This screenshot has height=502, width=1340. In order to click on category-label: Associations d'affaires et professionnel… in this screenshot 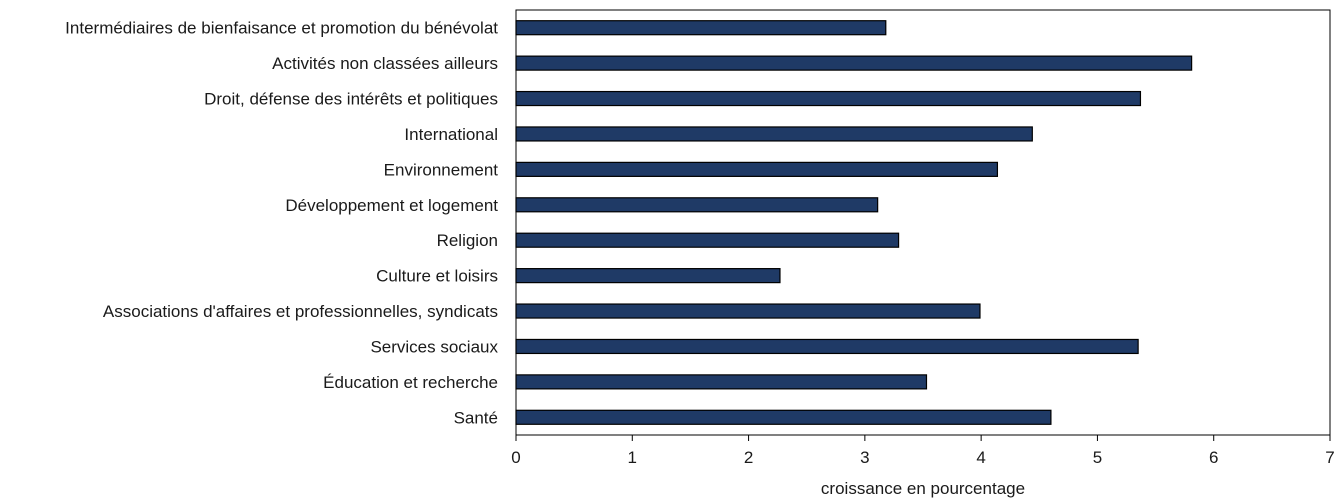, I will do `click(300, 311)`.